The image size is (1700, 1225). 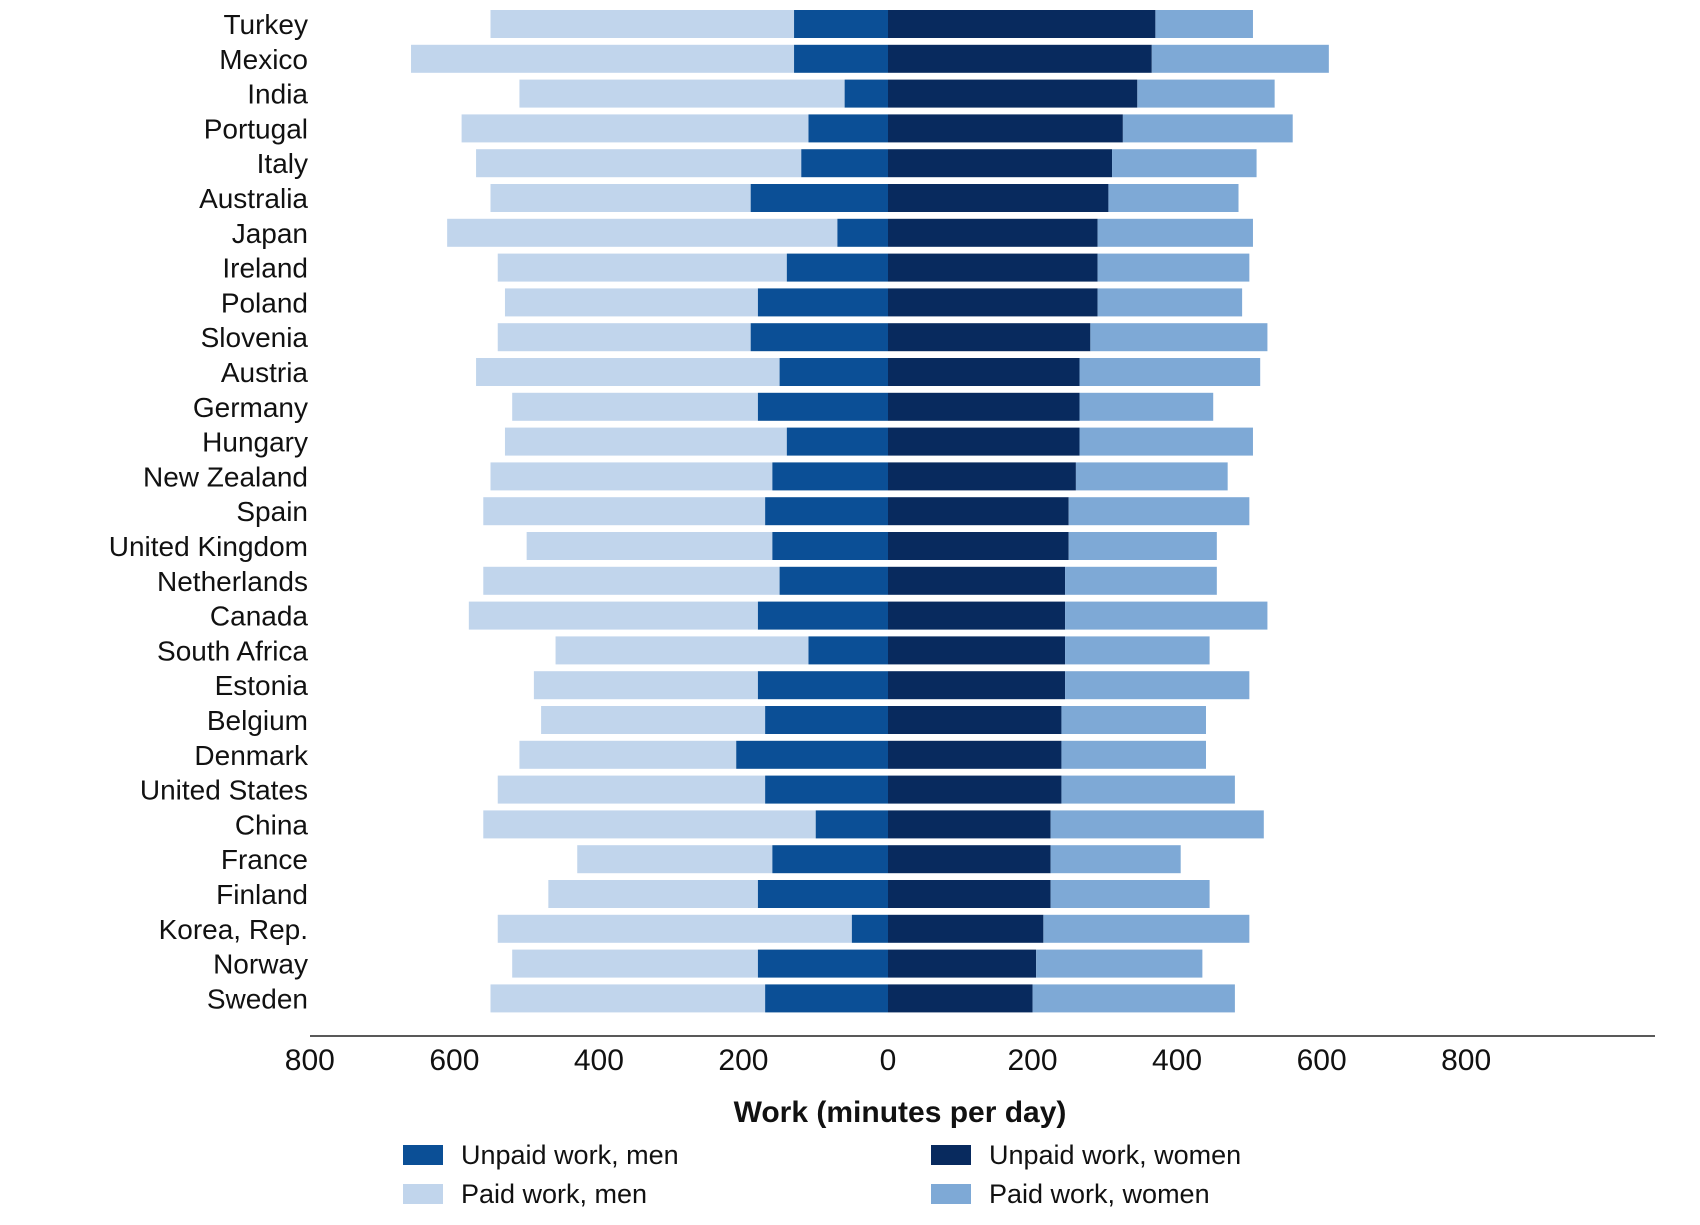 What do you see at coordinates (232, 581) in the screenshot?
I see `country-label-netherlands: Netherlands` at bounding box center [232, 581].